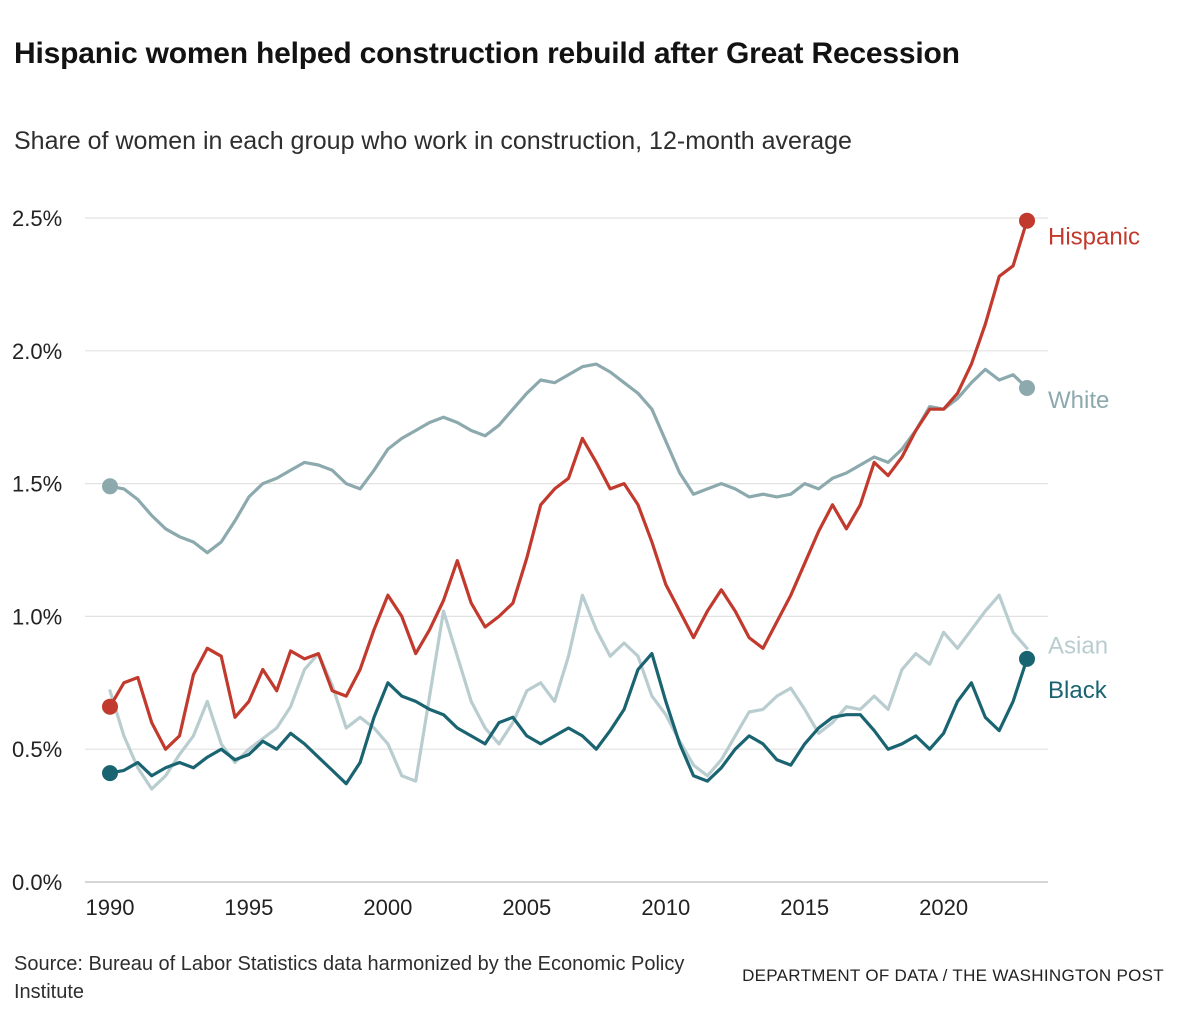  Describe the element at coordinates (1078, 690) in the screenshot. I see `series-label-black: Black` at that location.